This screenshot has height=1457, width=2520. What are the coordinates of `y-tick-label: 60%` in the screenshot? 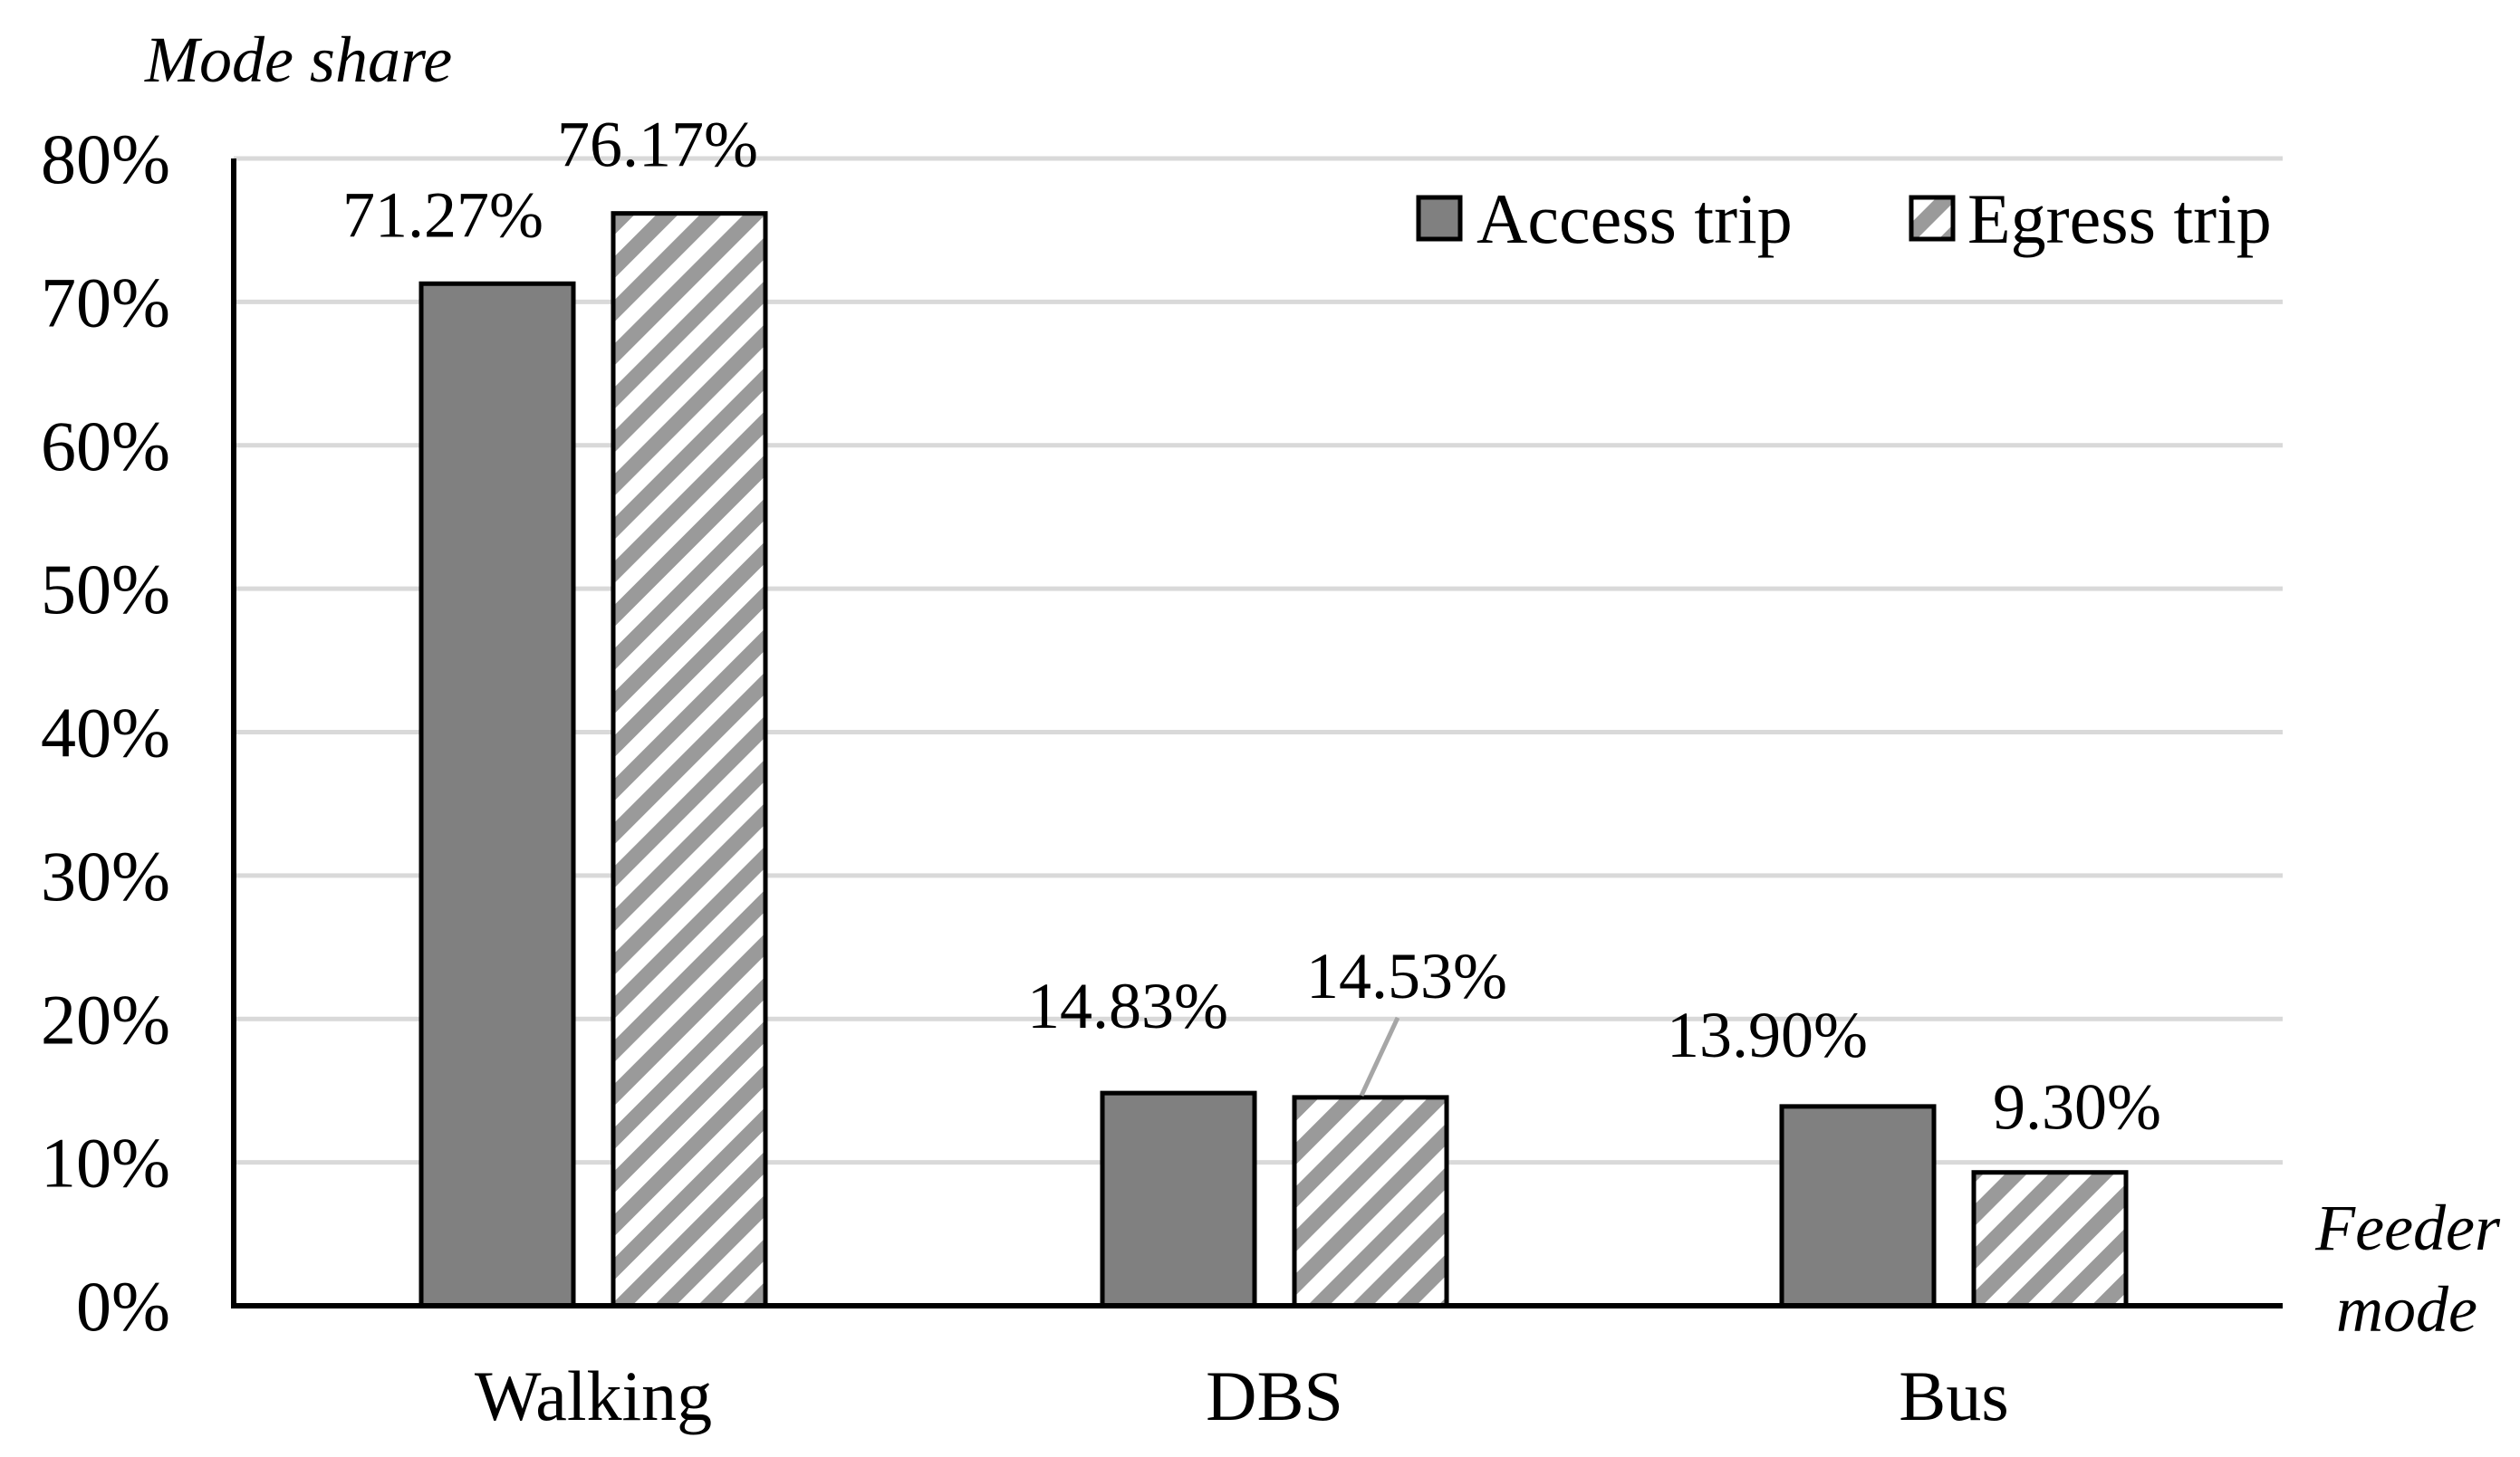 It's located at (105, 446).